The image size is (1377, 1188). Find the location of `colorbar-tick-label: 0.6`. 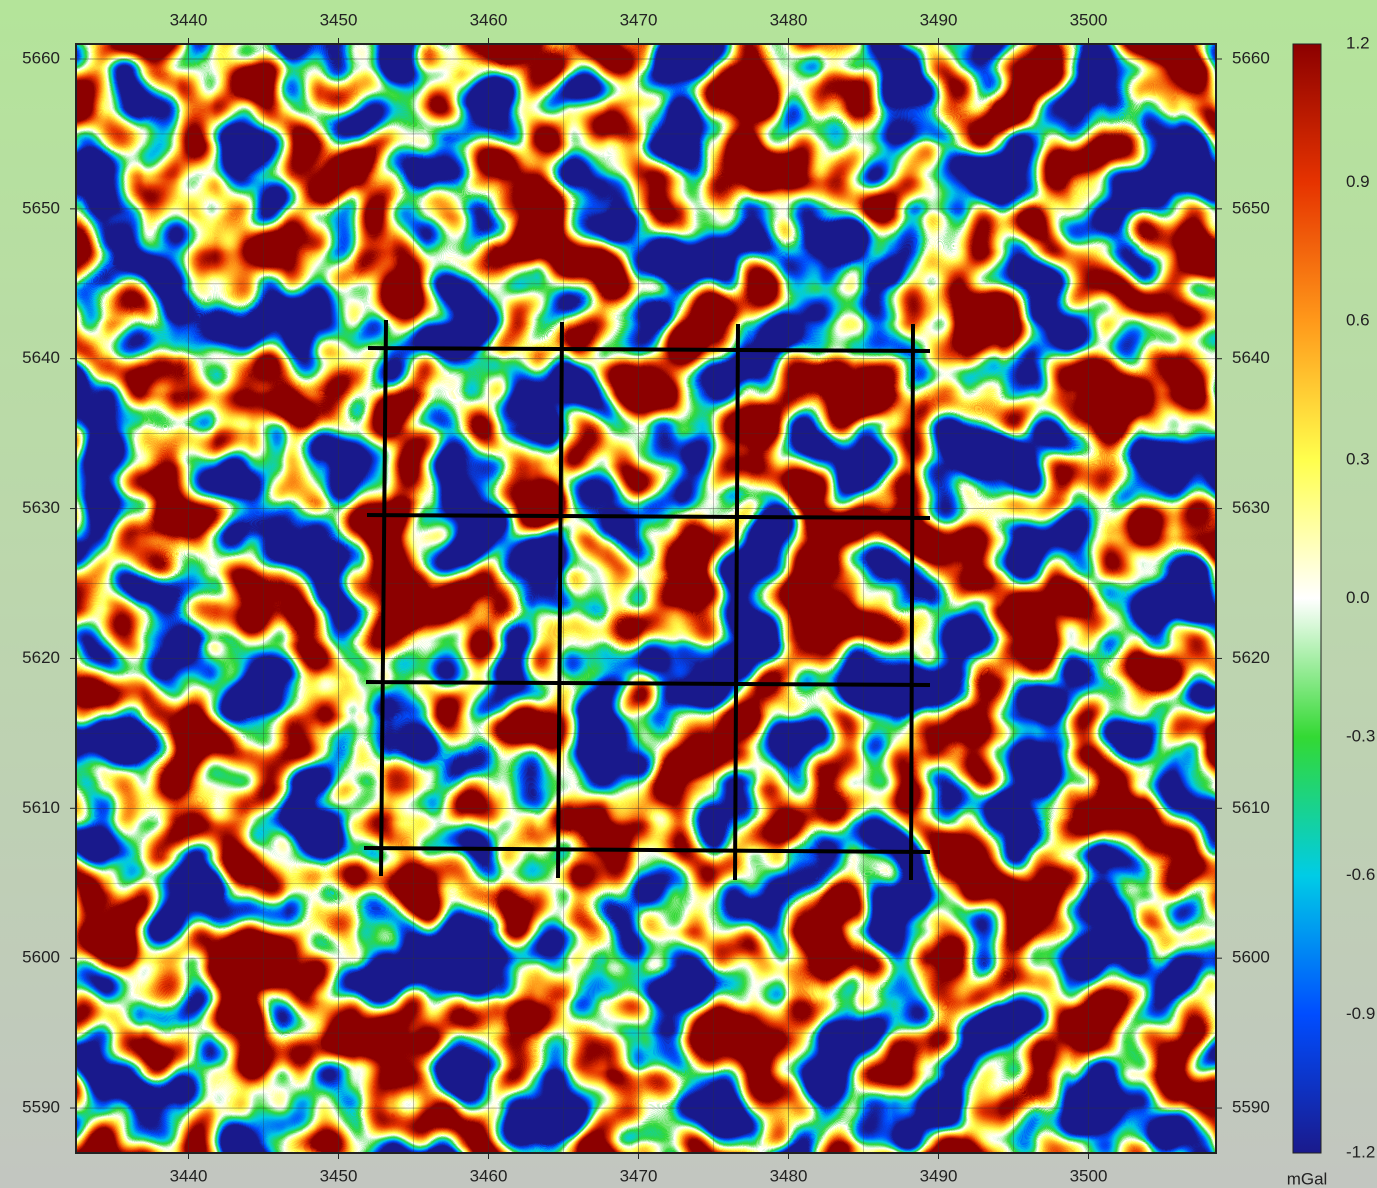

colorbar-tick-label: 0.6 is located at coordinates (1358, 320).